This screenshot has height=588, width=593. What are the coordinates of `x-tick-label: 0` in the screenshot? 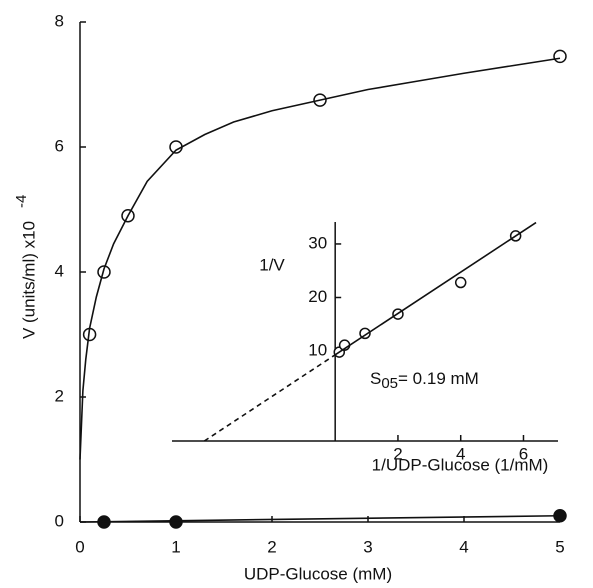 It's located at (79, 546).